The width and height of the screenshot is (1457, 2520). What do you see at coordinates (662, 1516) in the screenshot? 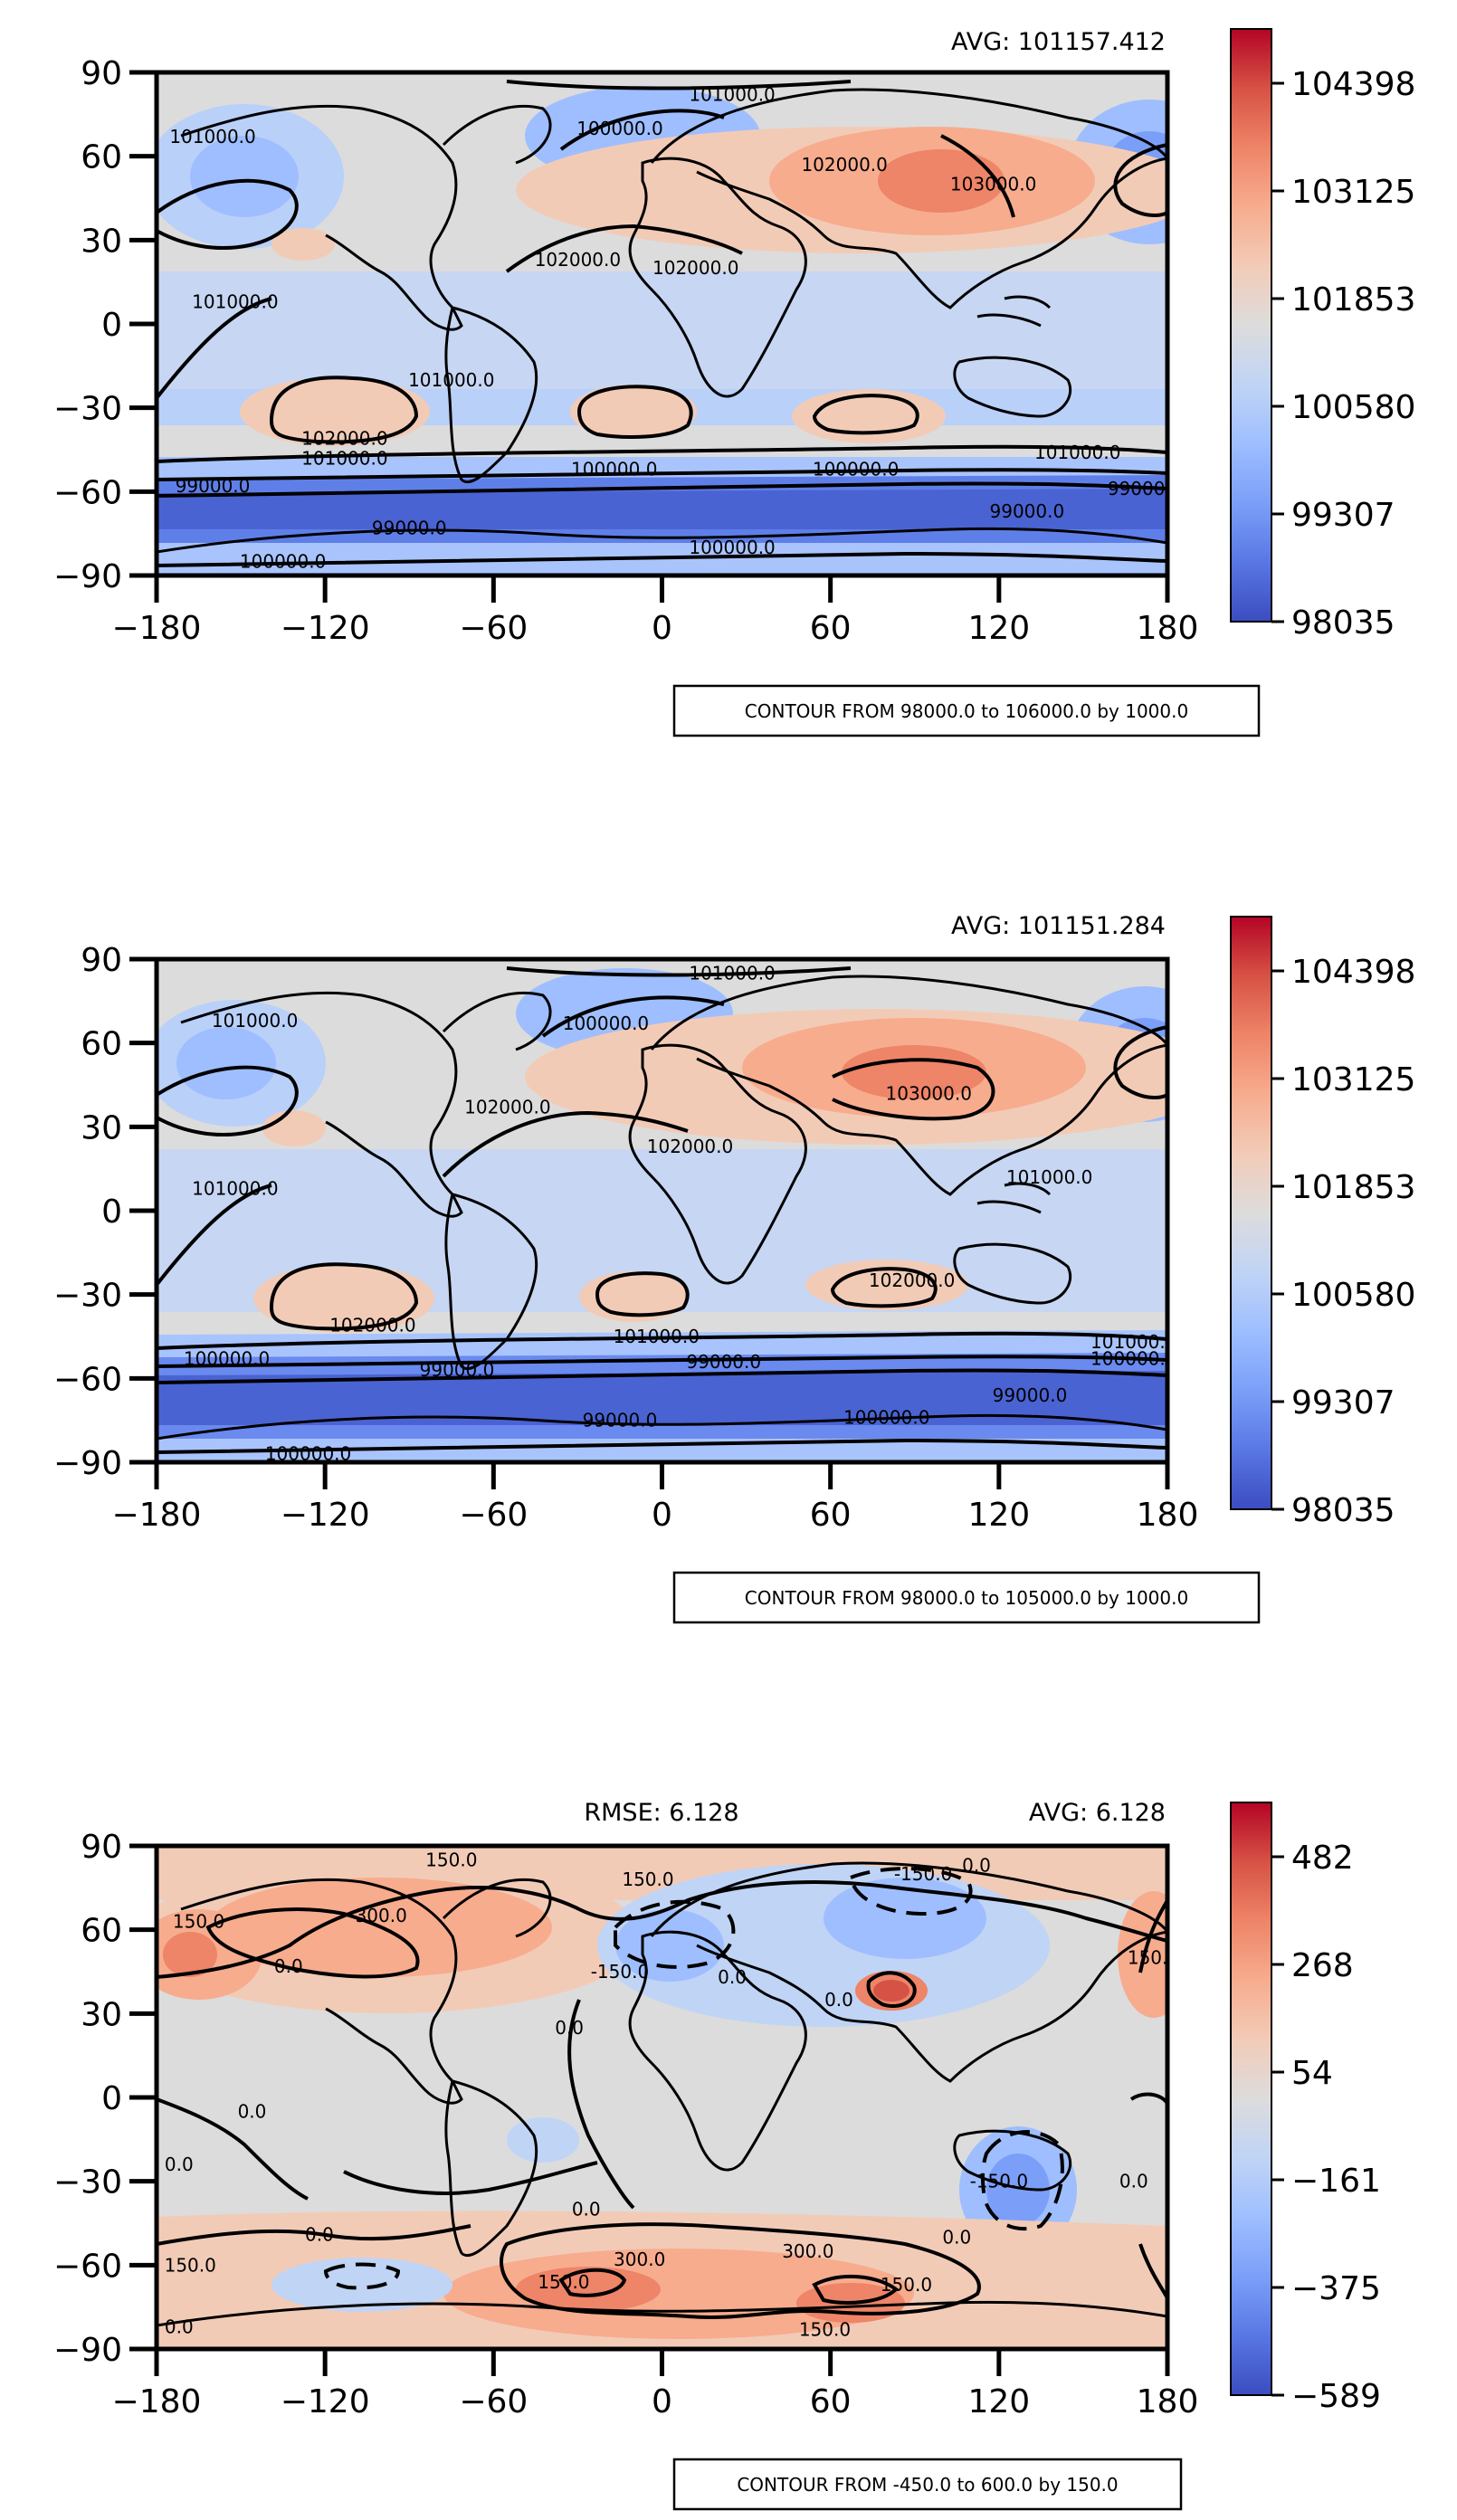
I see `x-tick-label: 0` at bounding box center [662, 1516].